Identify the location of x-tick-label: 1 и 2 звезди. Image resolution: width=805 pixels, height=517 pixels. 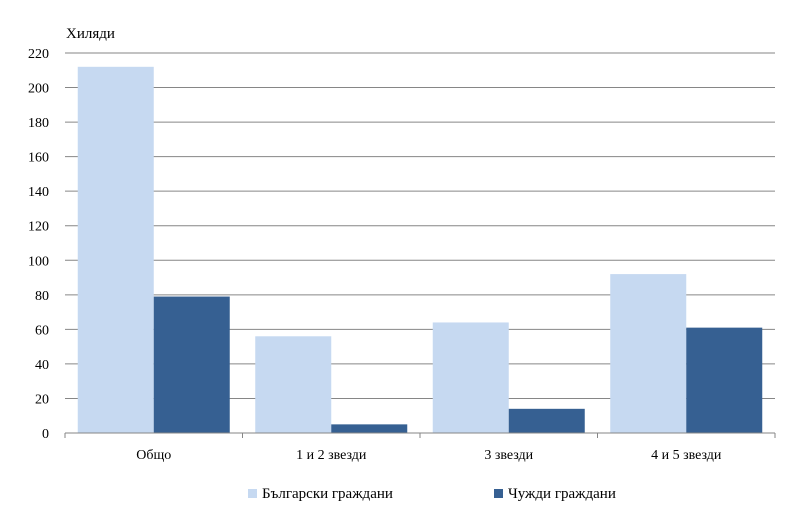
(331, 455).